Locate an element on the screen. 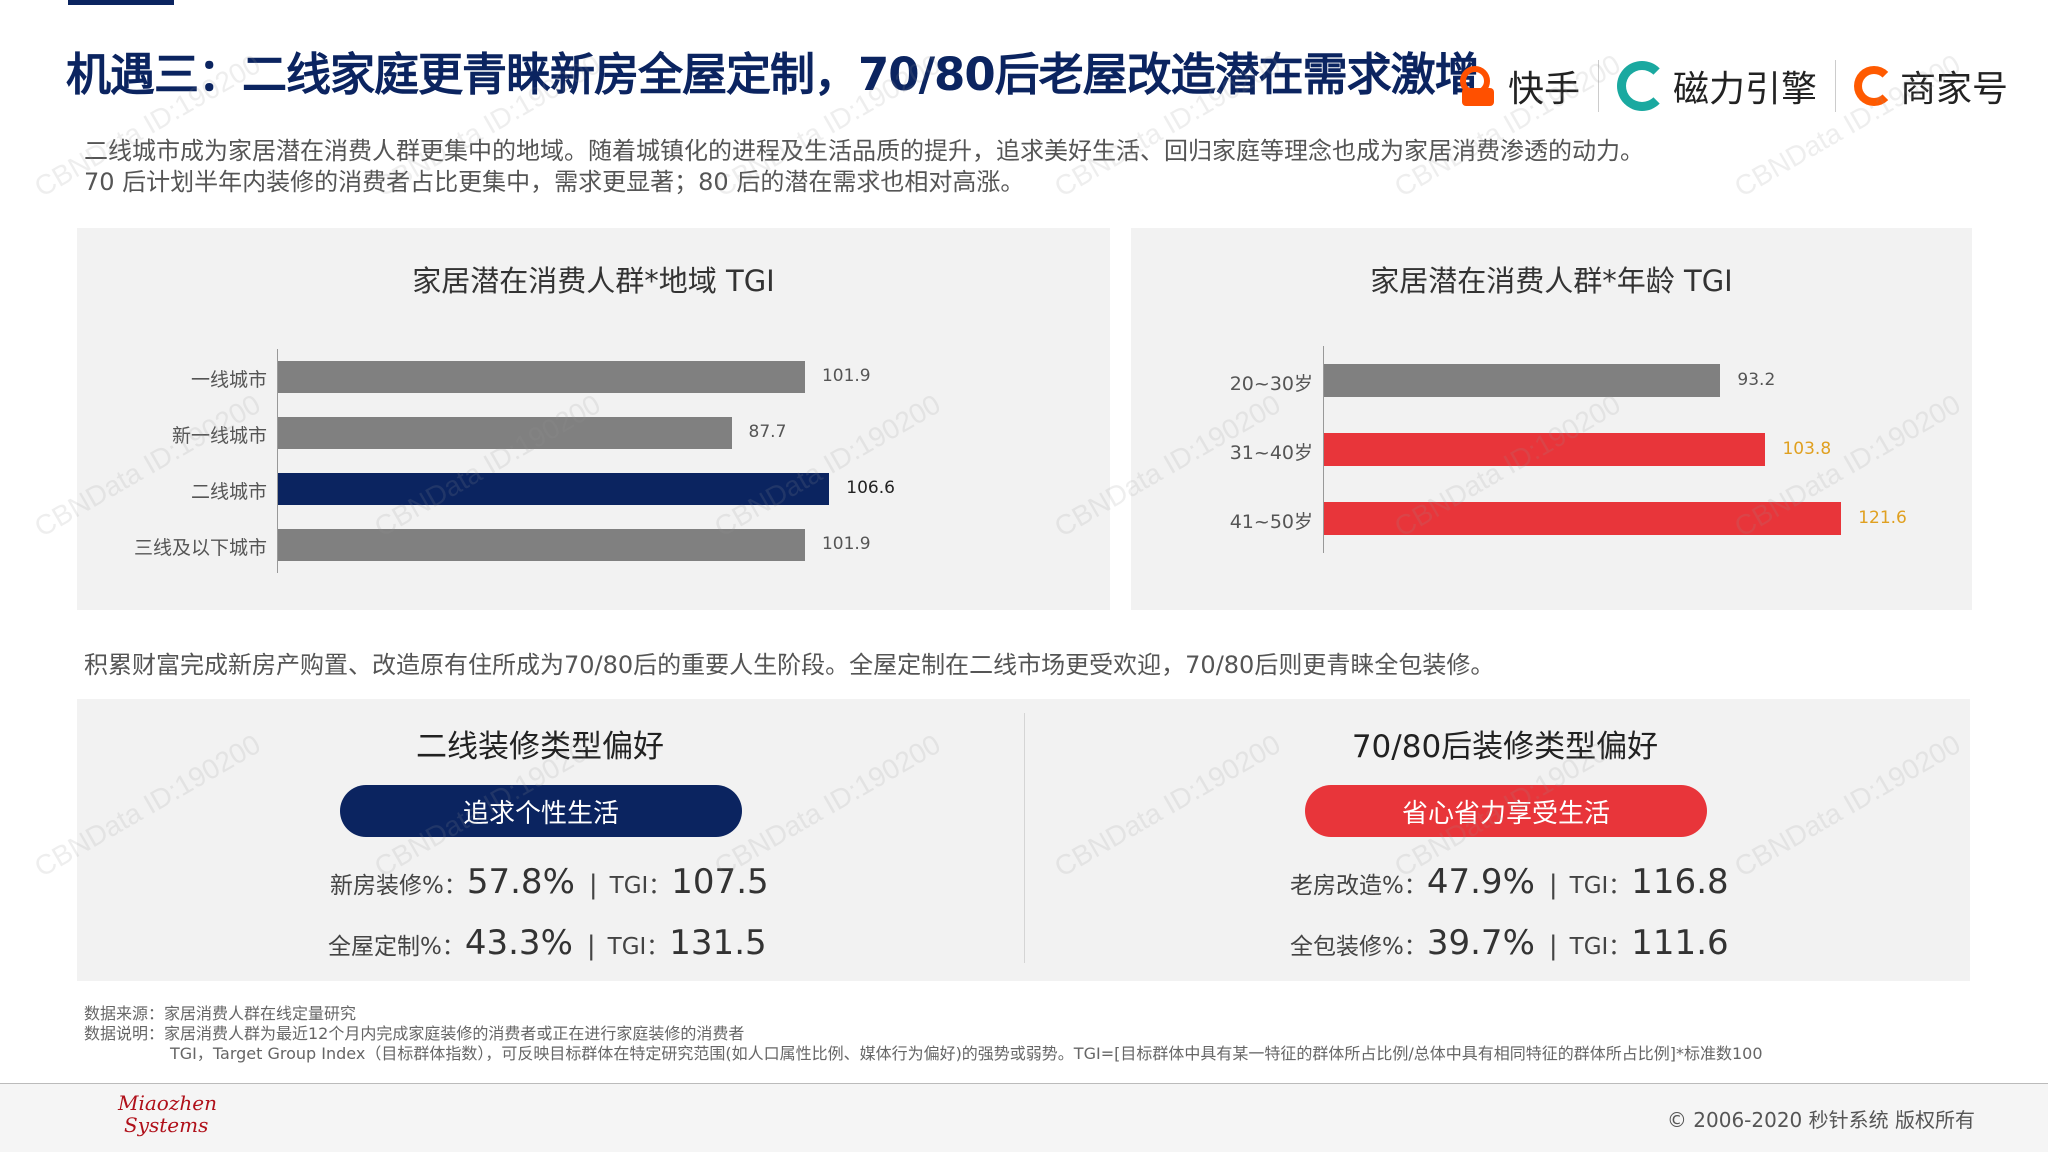 This screenshot has width=2048, height=1152. kuaishou-logo-icon is located at coordinates (1480, 86).